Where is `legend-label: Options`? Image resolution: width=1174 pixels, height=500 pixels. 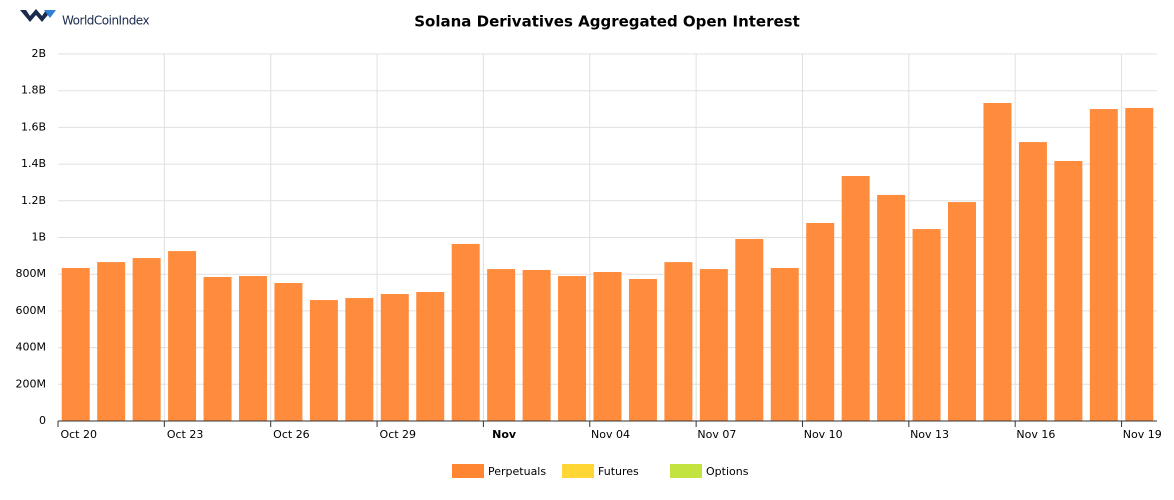
legend-label: Options is located at coordinates (727, 471).